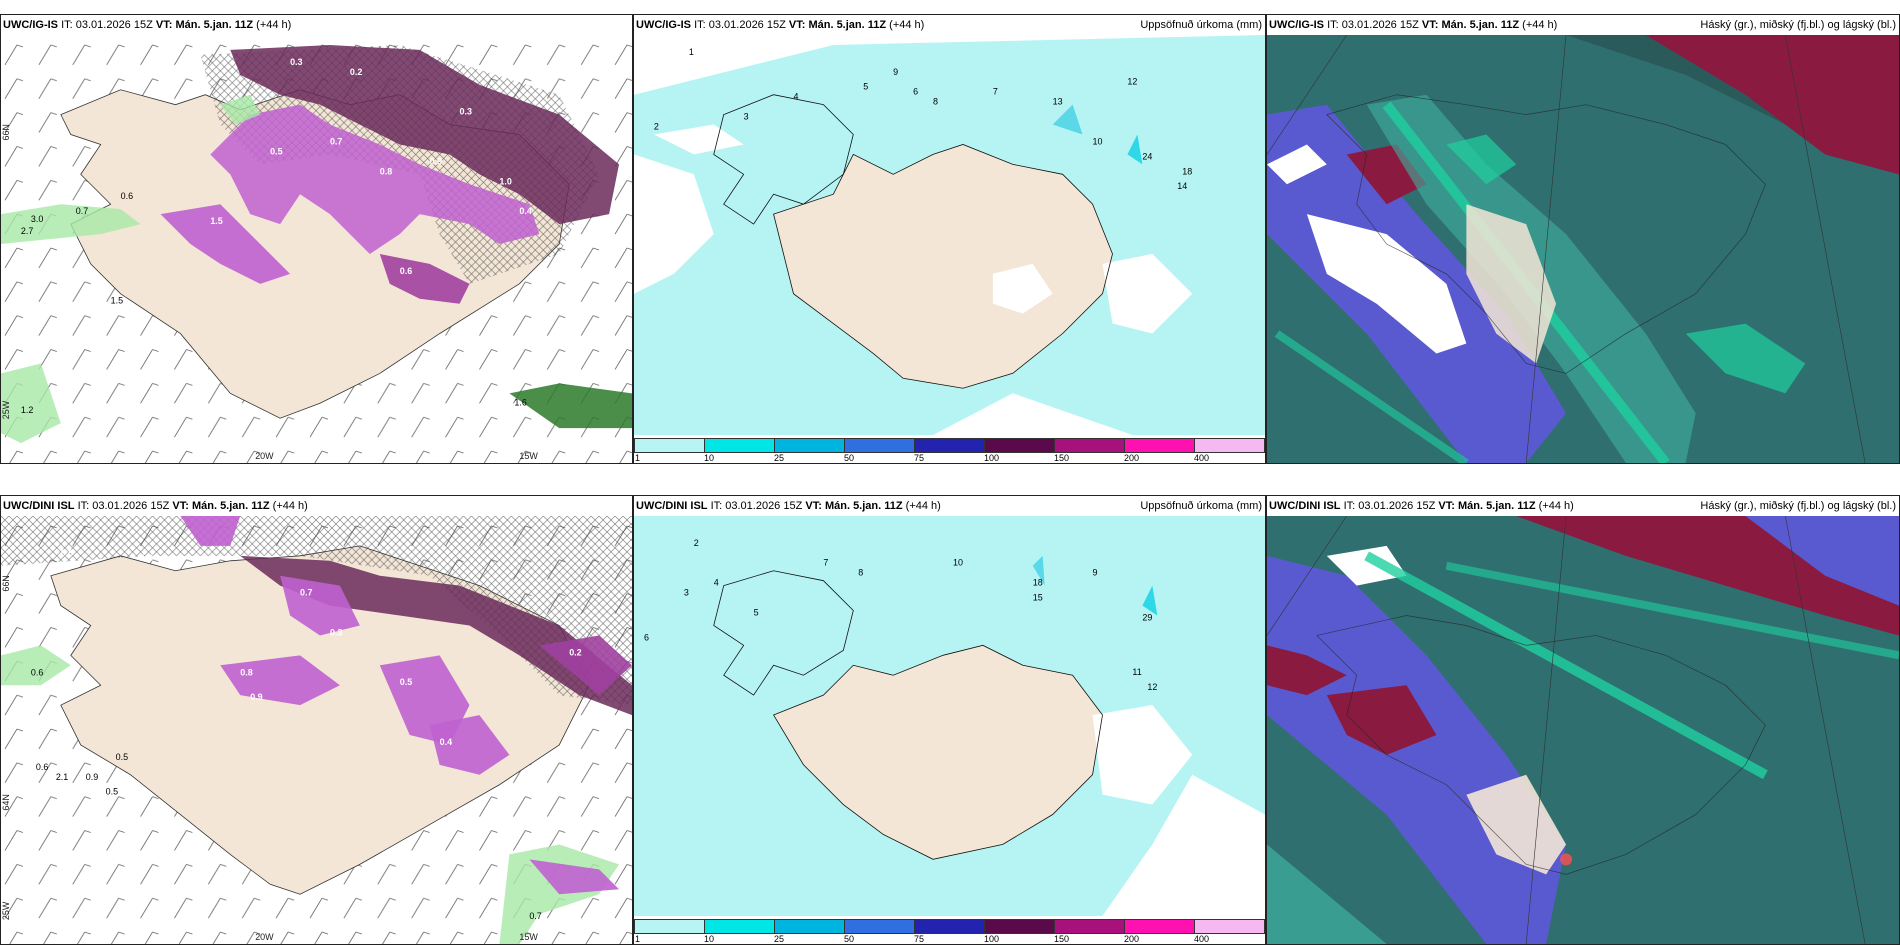  Describe the element at coordinates (1147, 617) in the screenshot. I see `svg-text: 29` at that location.